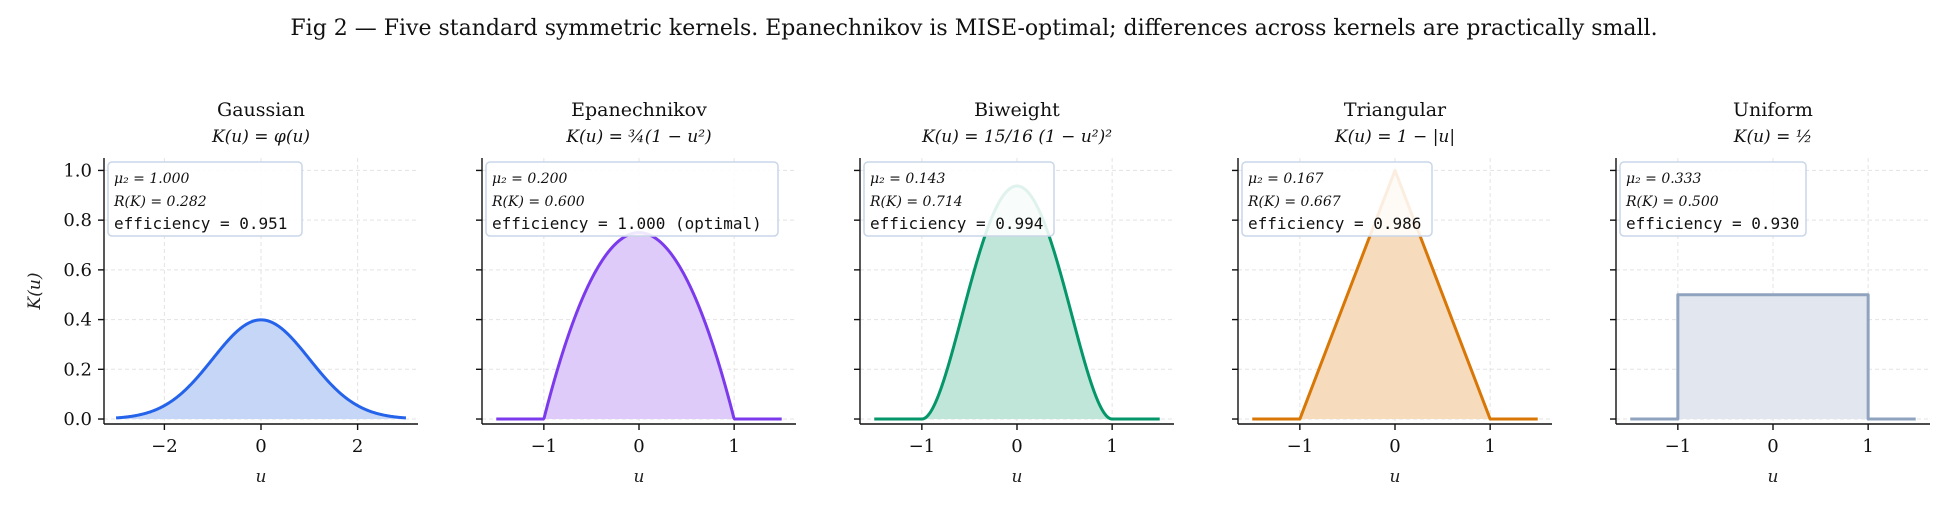 This screenshot has height=508, width=1948. Describe the element at coordinates (77, 220) in the screenshot. I see `y-tick-label: 0.8` at that location.